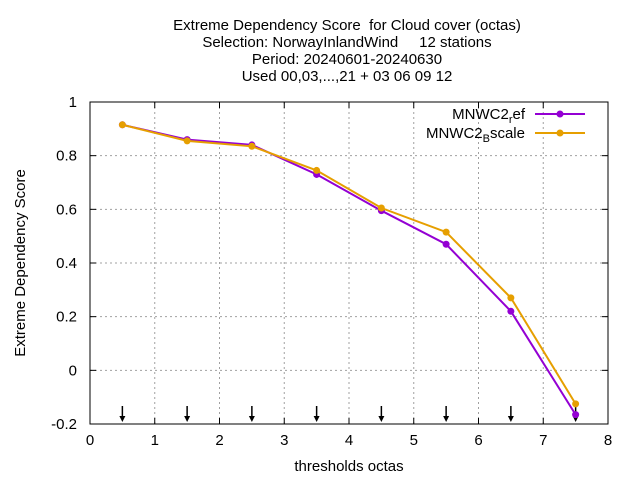 This screenshot has width=640, height=480. I want to click on y-tick-label: 0.4, so click(66, 263).